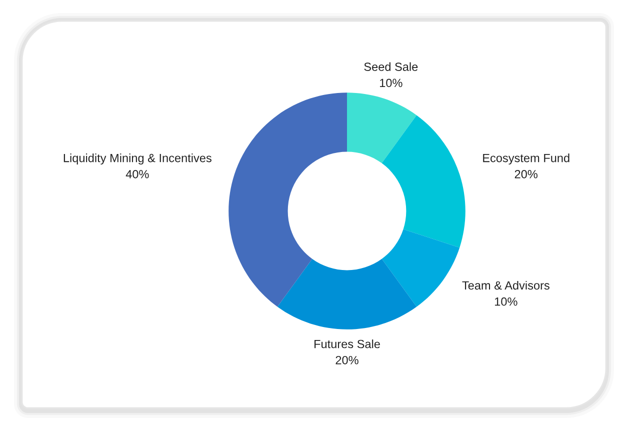 This screenshot has height=437, width=640. I want to click on data-label: 40%, so click(137, 174).